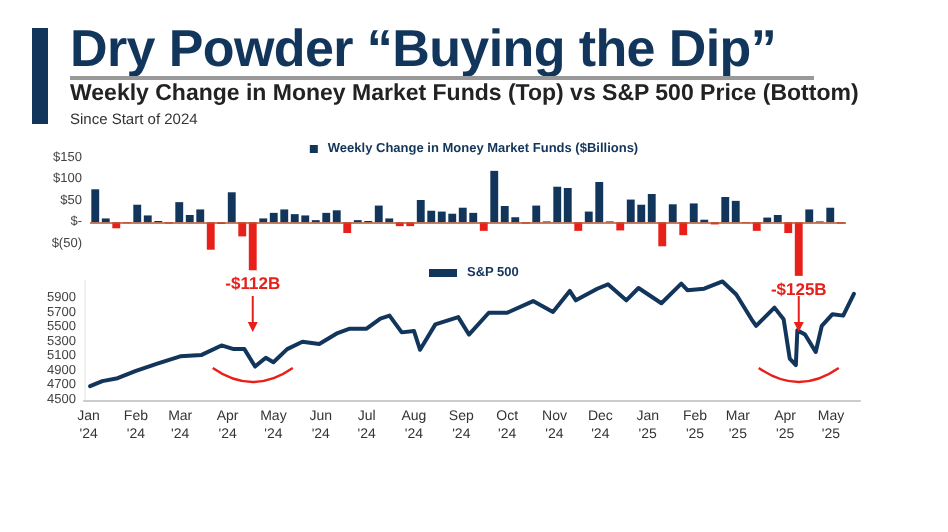  What do you see at coordinates (423, 49) in the screenshot?
I see `chart-title: Dry Powder “Buying the Dip”` at bounding box center [423, 49].